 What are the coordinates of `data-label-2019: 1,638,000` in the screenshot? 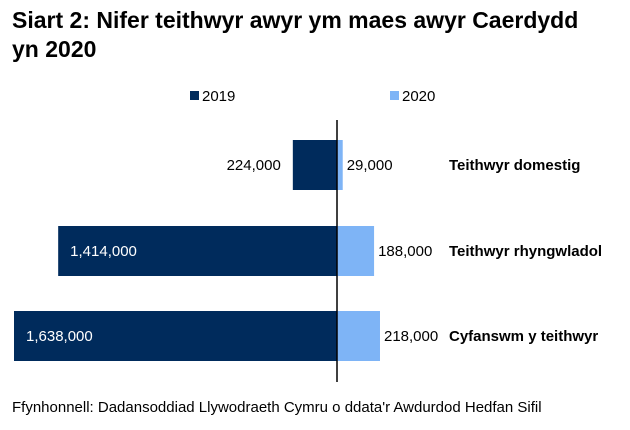 It's located at (59, 336).